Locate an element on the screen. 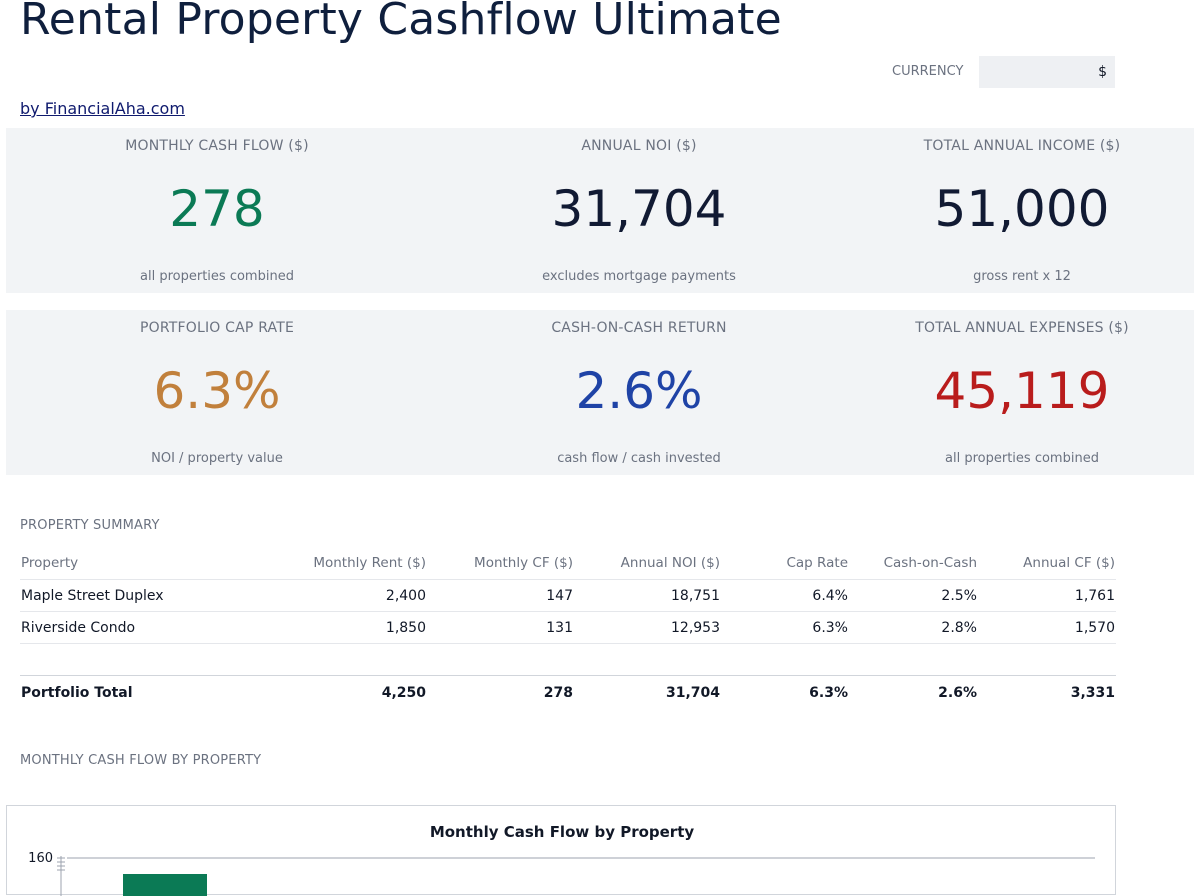  kpi-subtext: NOI / property value is located at coordinates (217, 458).